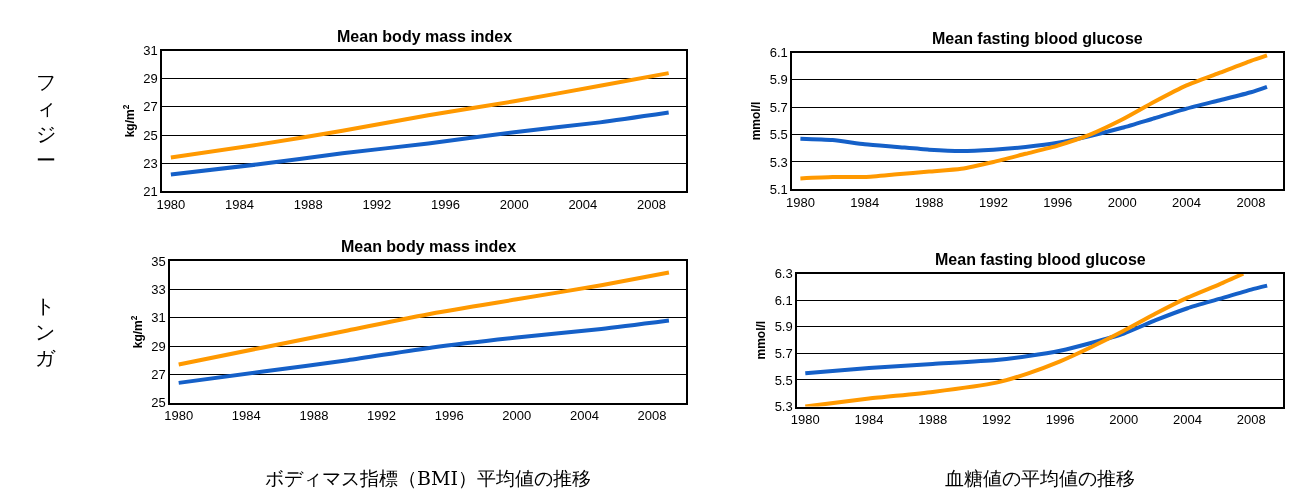 This screenshot has width=1298, height=497. What do you see at coordinates (783, 274) in the screenshot?
I see `y-tick-label: 6.3` at bounding box center [783, 274].